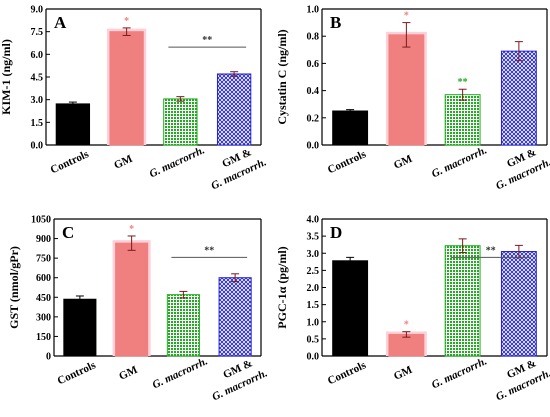  What do you see at coordinates (282, 287) in the screenshot?
I see `y-axis-title: PGC-1α (pg/ml)` at bounding box center [282, 287].